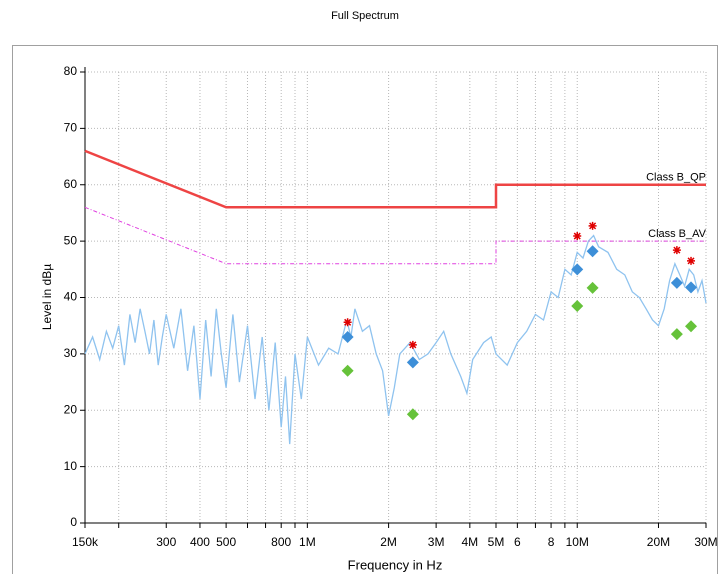 The image size is (724, 574). What do you see at coordinates (71, 71) in the screenshot?
I see `y-tick-label: 80` at bounding box center [71, 71].